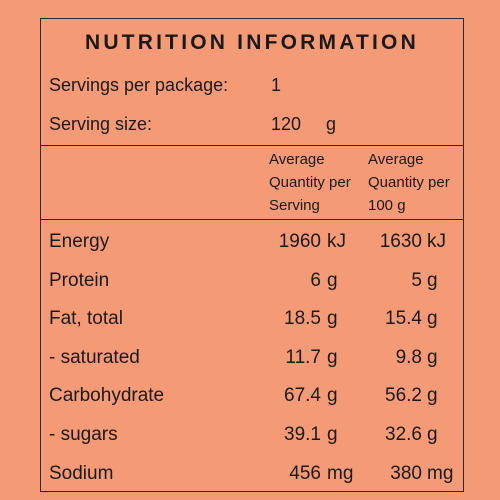  Describe the element at coordinates (252, 246) in the screenshot. I see `nutrient-row: Energy 1960 kJ 1630 kJ` at that location.